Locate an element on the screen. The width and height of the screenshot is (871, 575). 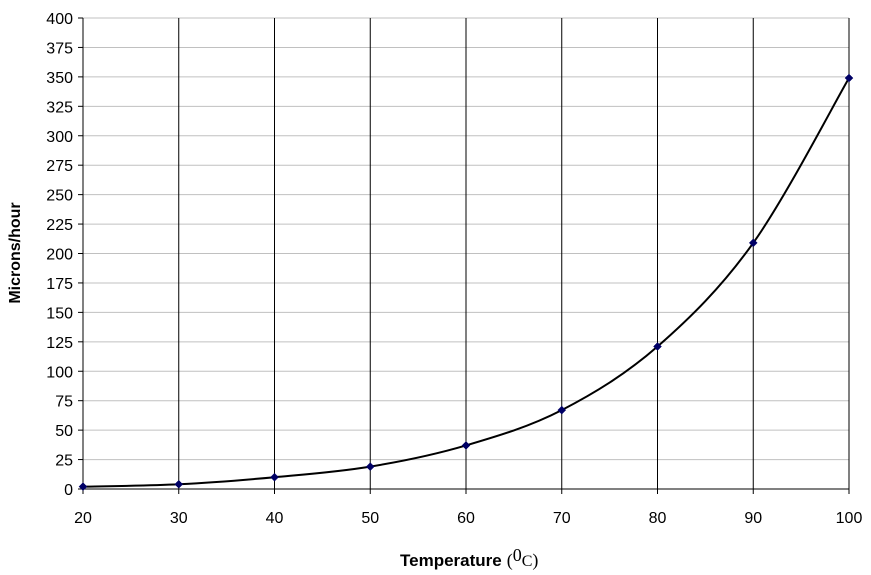
y-tick-label: 200 is located at coordinates (59, 255).